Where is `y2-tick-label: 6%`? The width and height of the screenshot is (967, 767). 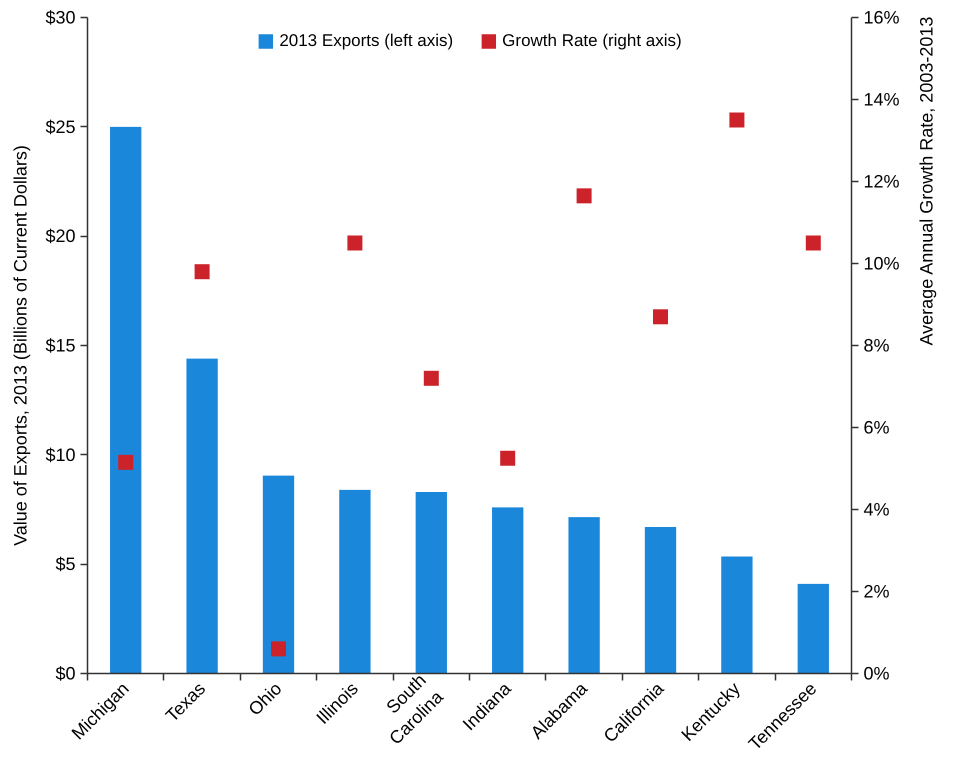
y2-tick-label: 6% is located at coordinates (877, 428).